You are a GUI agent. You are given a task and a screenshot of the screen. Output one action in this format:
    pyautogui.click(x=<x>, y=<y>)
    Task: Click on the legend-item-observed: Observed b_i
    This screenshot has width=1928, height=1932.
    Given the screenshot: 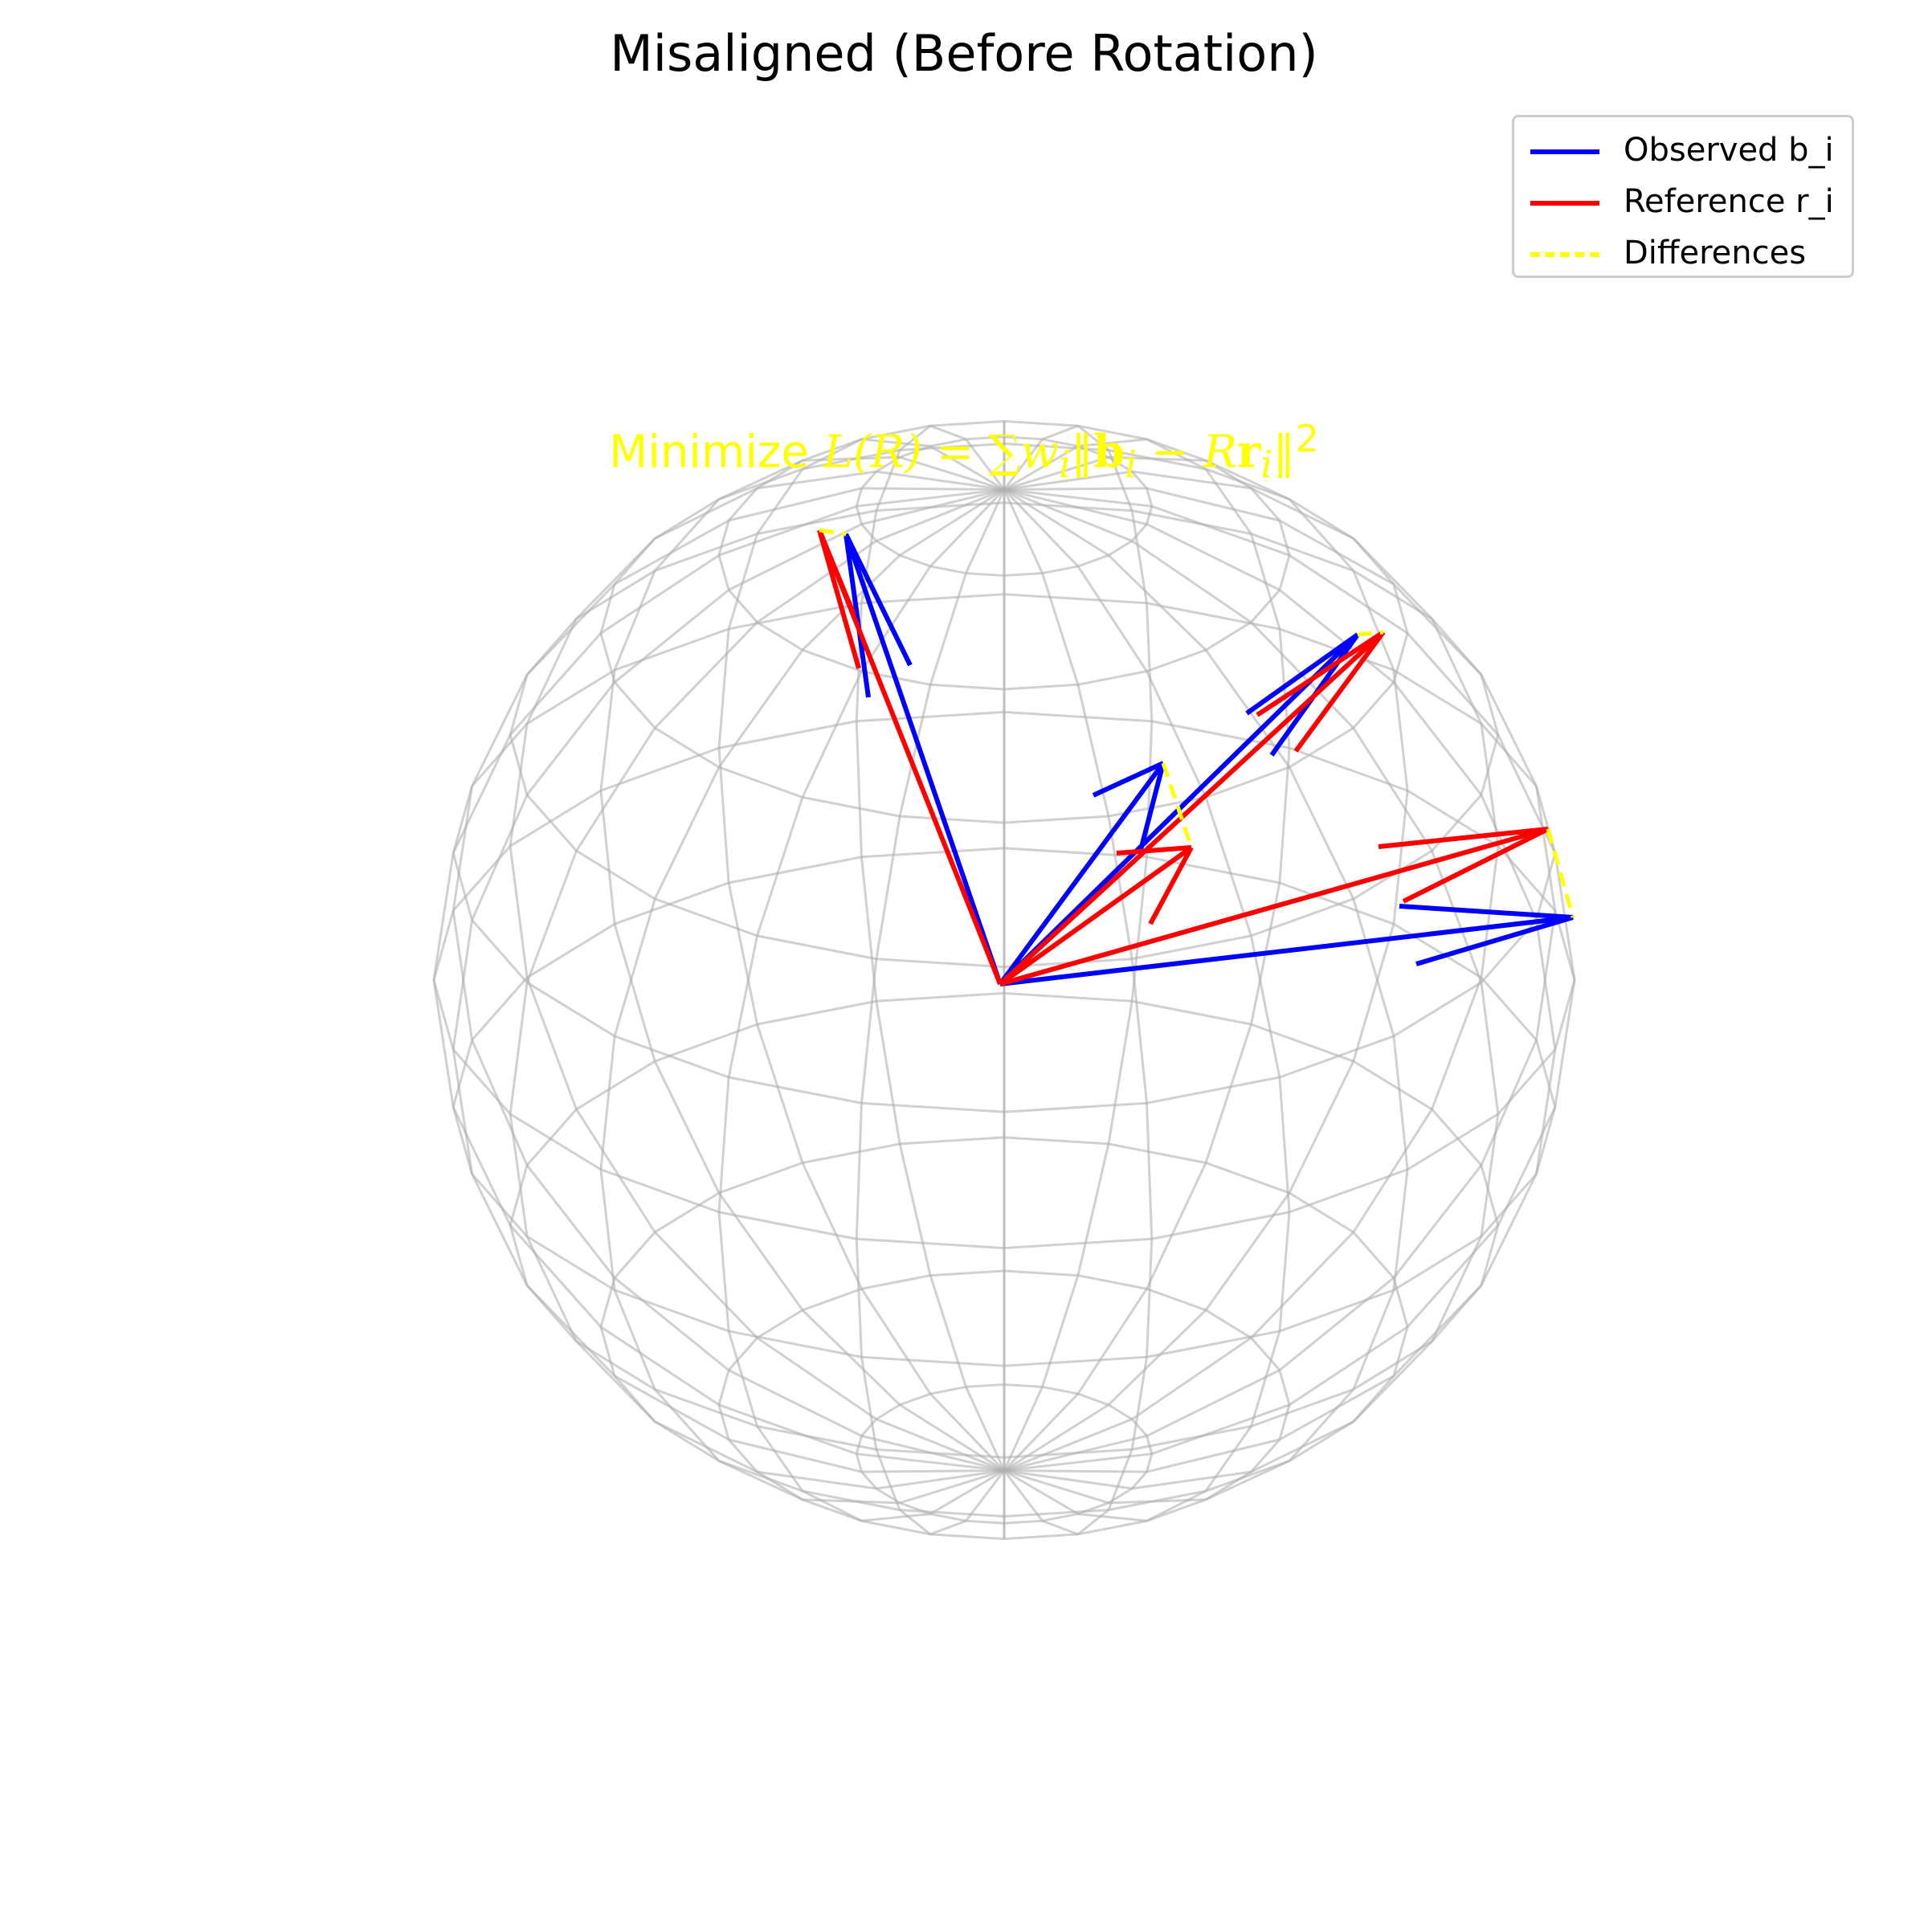 What is the action you would take?
    pyautogui.click(x=1683, y=151)
    